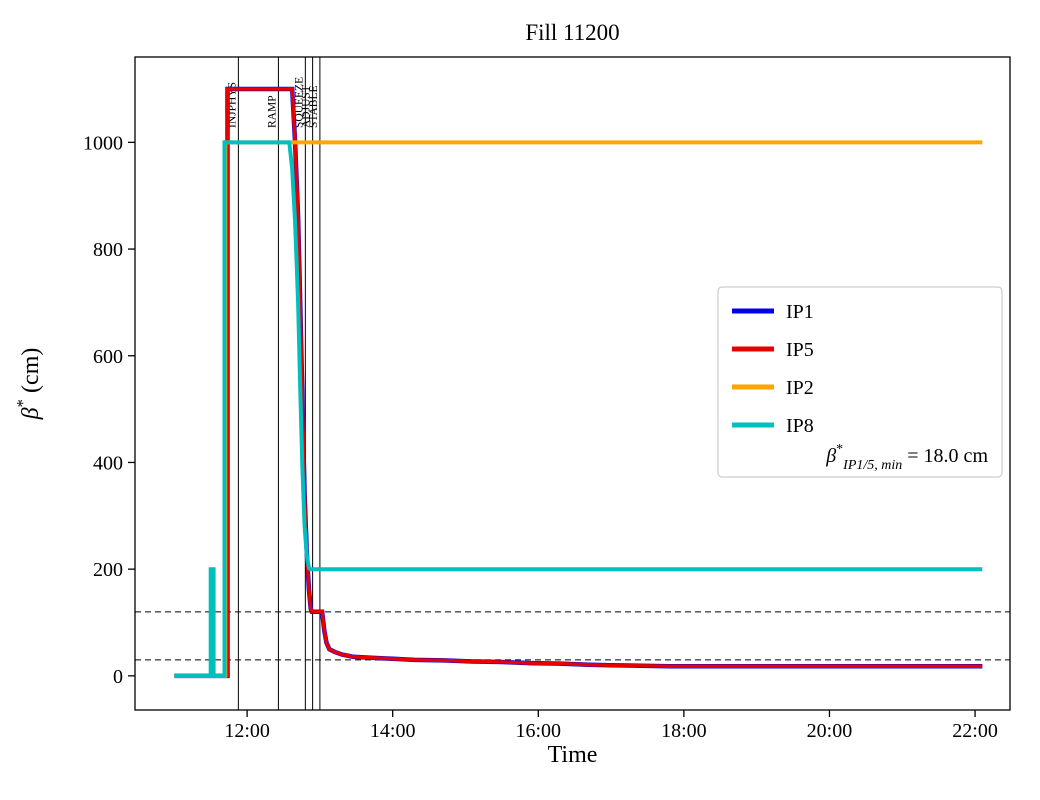 Image resolution: width=1040 pixels, height=800 pixels. I want to click on chart-title: Fill 11200, so click(572, 32).